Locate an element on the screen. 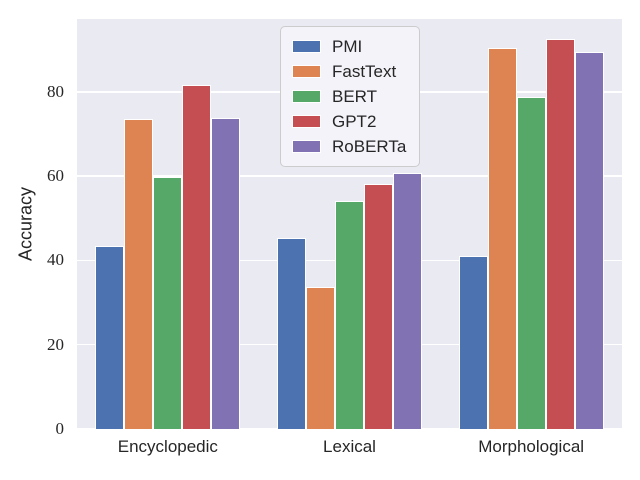  bar-gpt2-encyclopedic is located at coordinates (197, 256).